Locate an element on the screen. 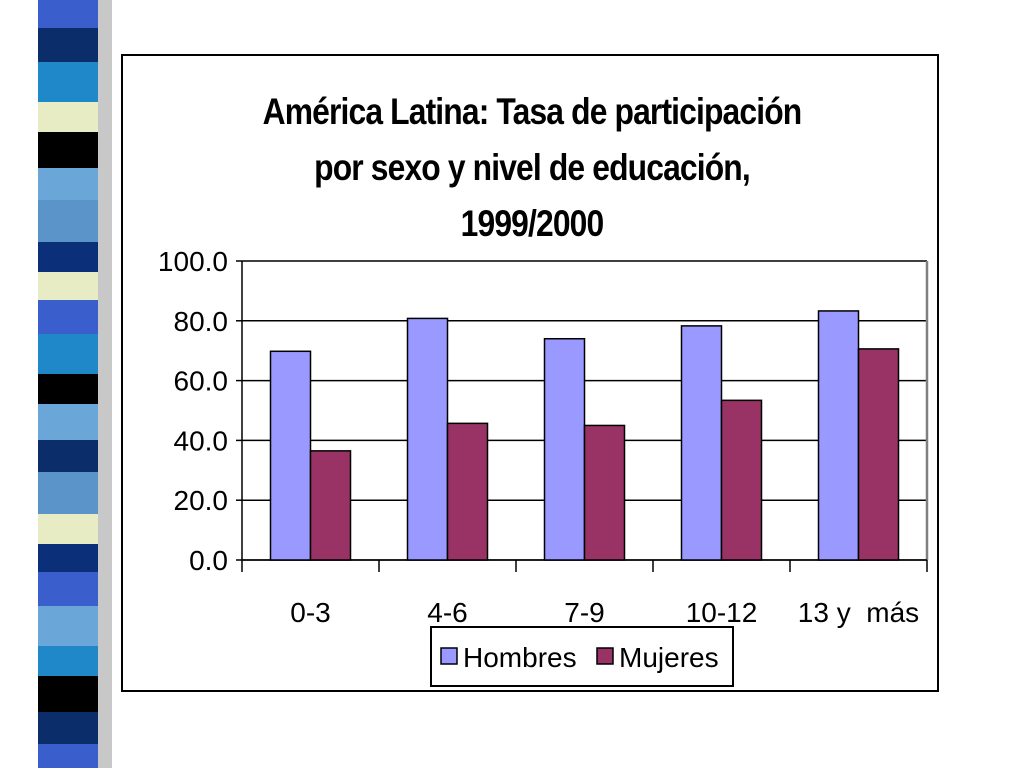  decorative-side-strip is located at coordinates (75, 384).